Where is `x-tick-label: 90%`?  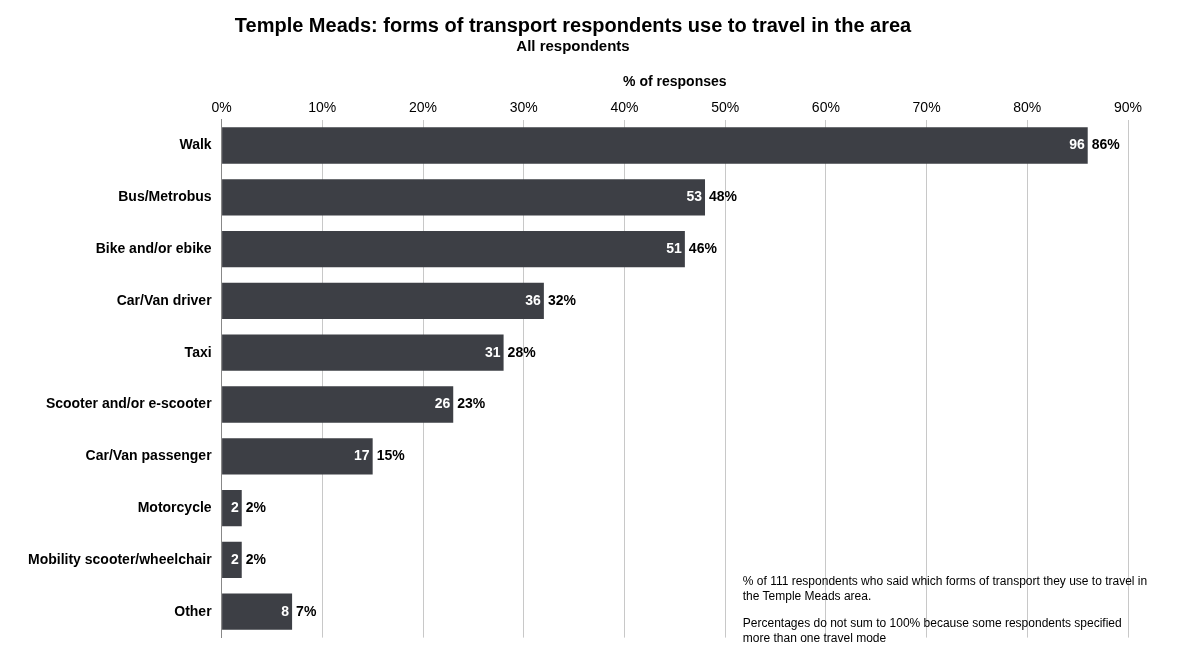
x-tick-label: 90% is located at coordinates (1128, 107).